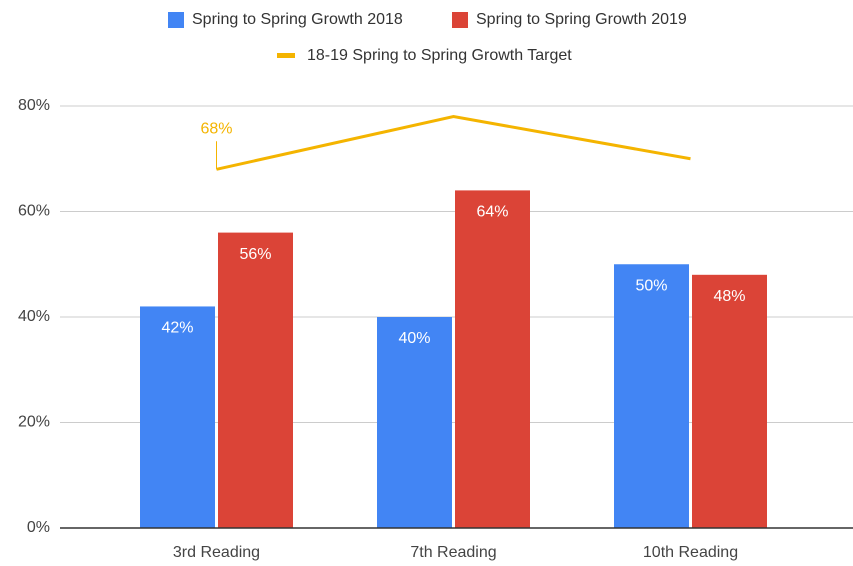 Image resolution: width=853 pixels, height=566 pixels. Describe the element at coordinates (690, 552) in the screenshot. I see `x-tick-label: 10th Reading` at that location.